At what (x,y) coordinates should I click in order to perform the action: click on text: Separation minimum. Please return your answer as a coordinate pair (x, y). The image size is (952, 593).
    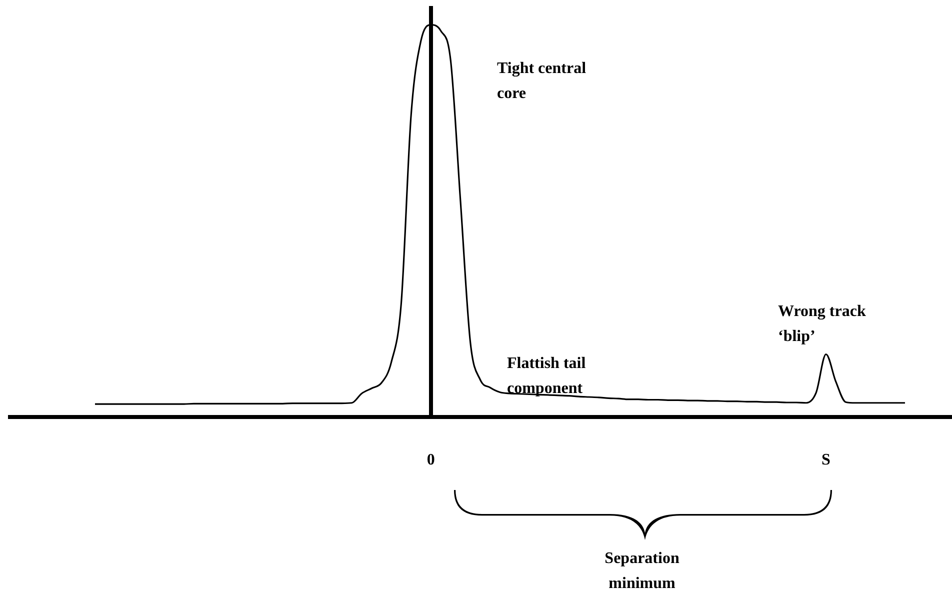
    Looking at the image, I should click on (642, 571).